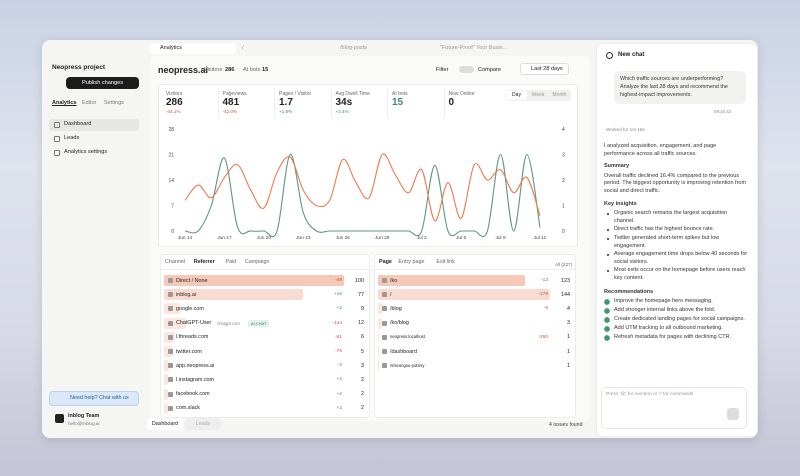  What do you see at coordinates (171, 48) in the screenshot?
I see `browser-tab-label: Analytics` at bounding box center [171, 48].